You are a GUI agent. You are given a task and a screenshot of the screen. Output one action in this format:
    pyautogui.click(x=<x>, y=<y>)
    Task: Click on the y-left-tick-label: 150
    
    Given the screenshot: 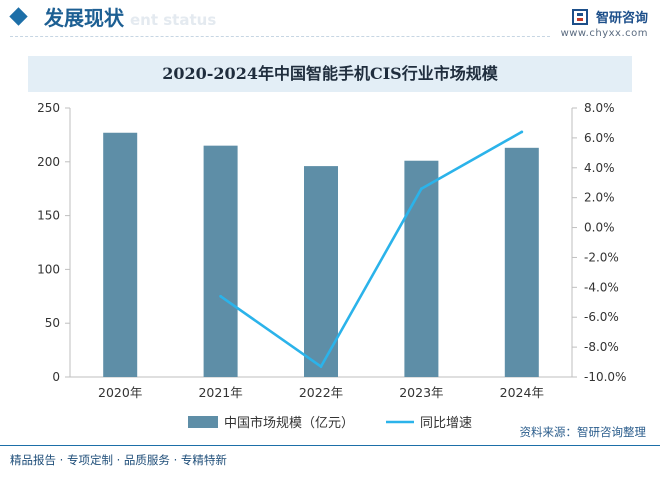 What is the action you would take?
    pyautogui.click(x=48, y=216)
    